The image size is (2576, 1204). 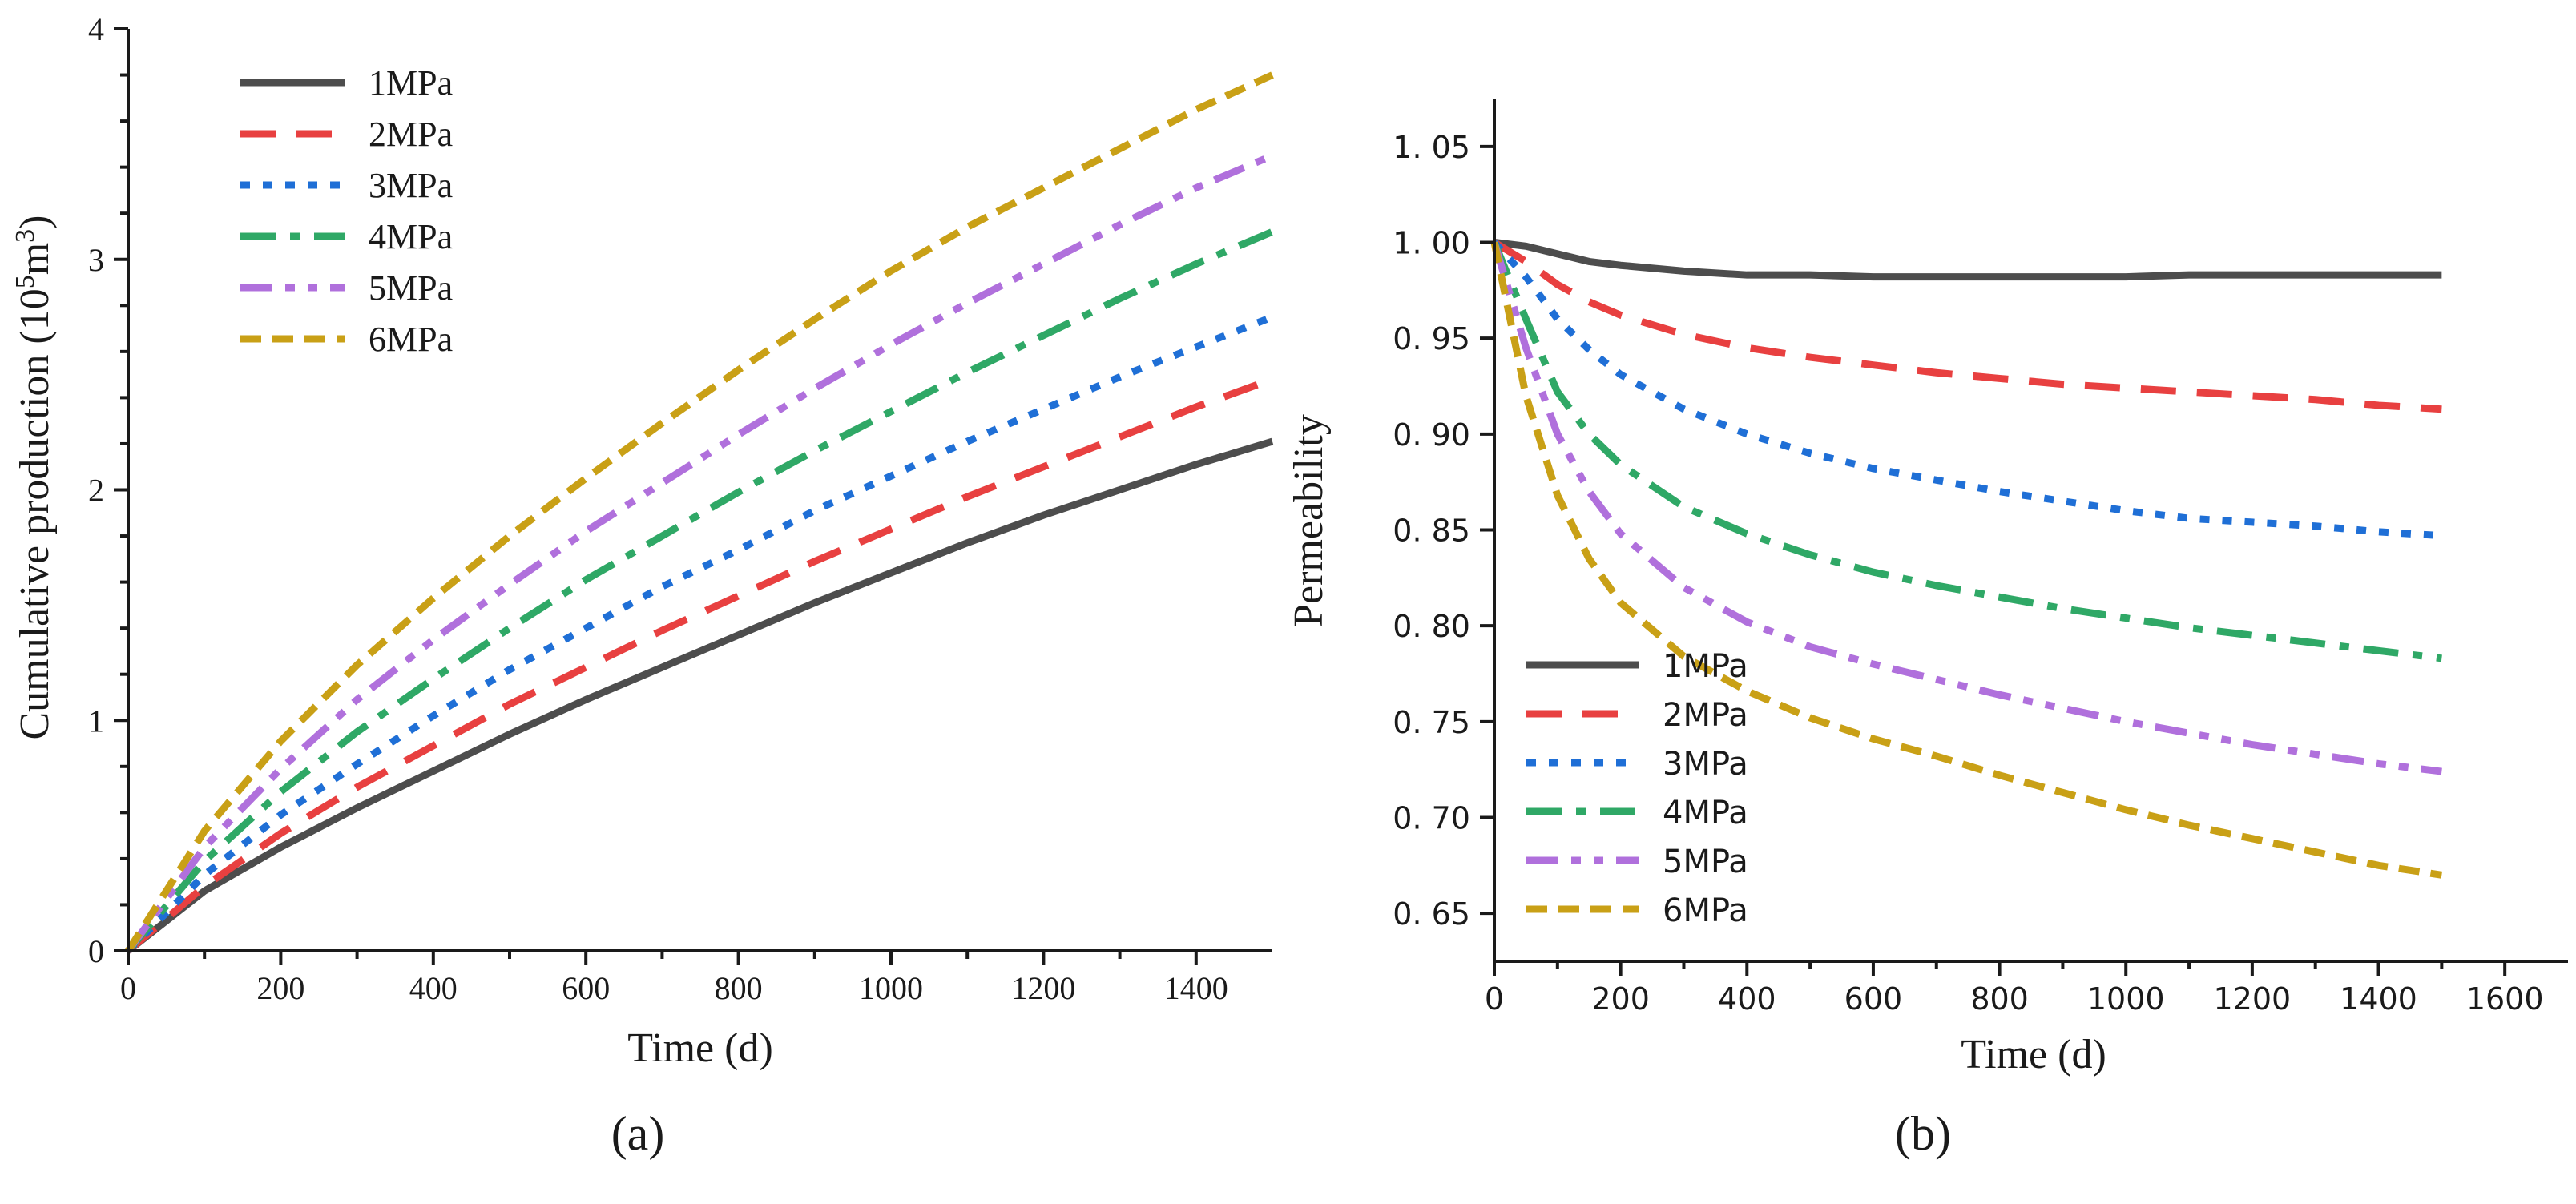 What do you see at coordinates (1431, 818) in the screenshot?
I see `y-tick-label: 0. 70` at bounding box center [1431, 818].